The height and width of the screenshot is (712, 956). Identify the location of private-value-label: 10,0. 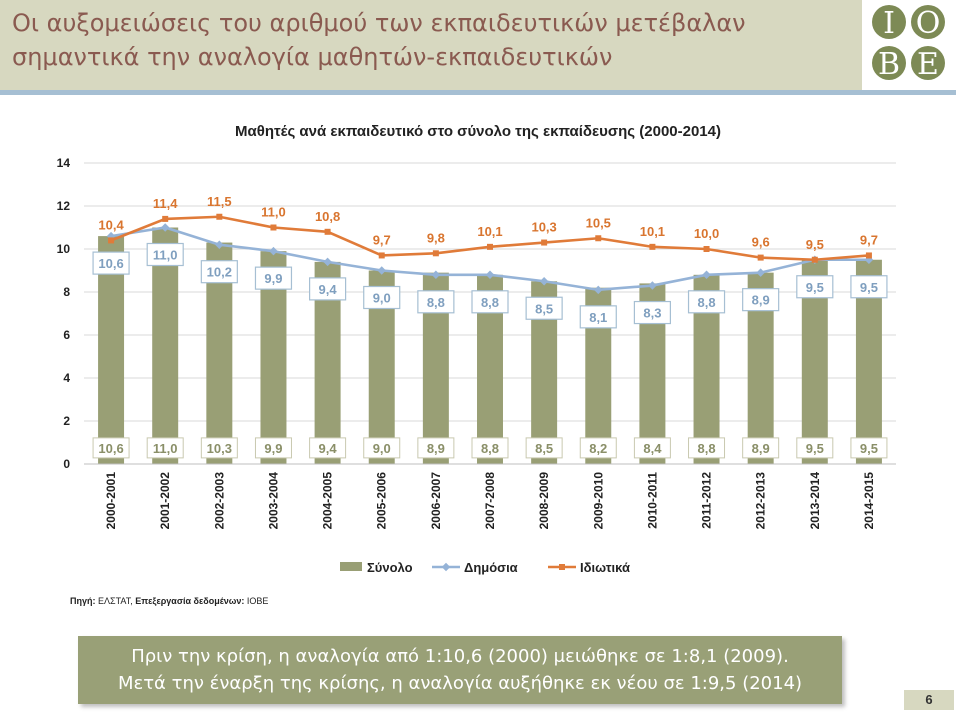
(706, 233).